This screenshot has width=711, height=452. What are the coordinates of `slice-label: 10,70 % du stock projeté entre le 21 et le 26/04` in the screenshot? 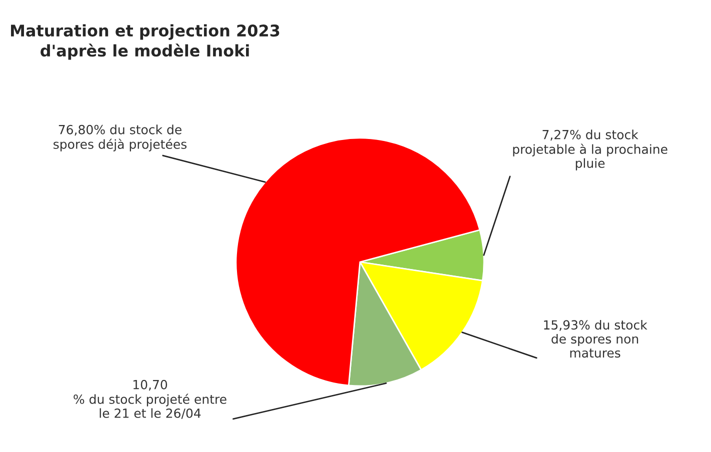 It's located at (150, 399).